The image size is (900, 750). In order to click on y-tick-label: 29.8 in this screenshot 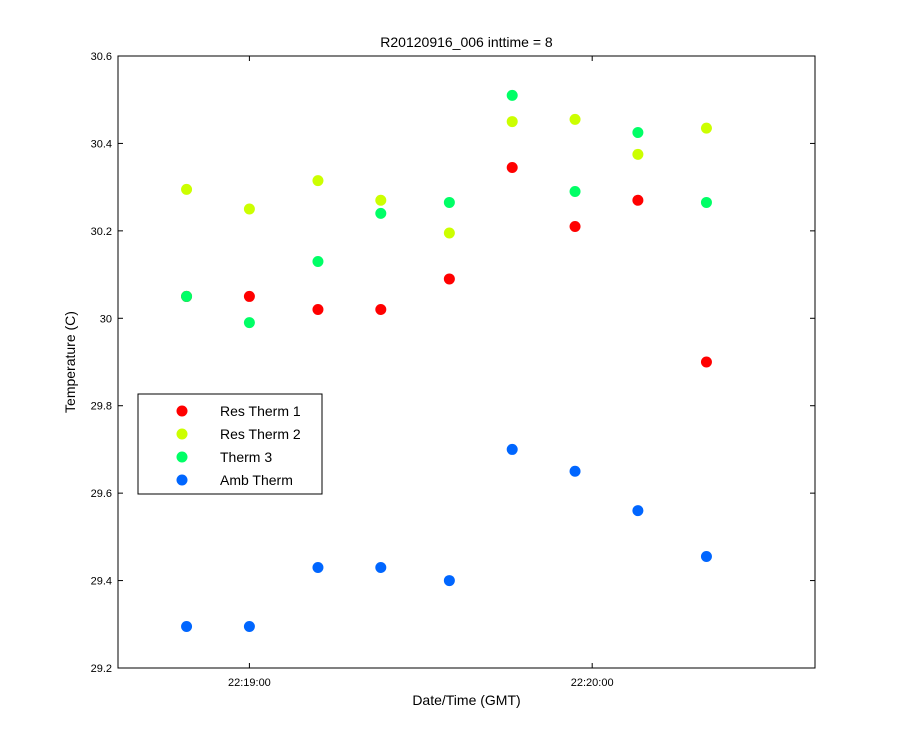, I will do `click(101, 407)`.